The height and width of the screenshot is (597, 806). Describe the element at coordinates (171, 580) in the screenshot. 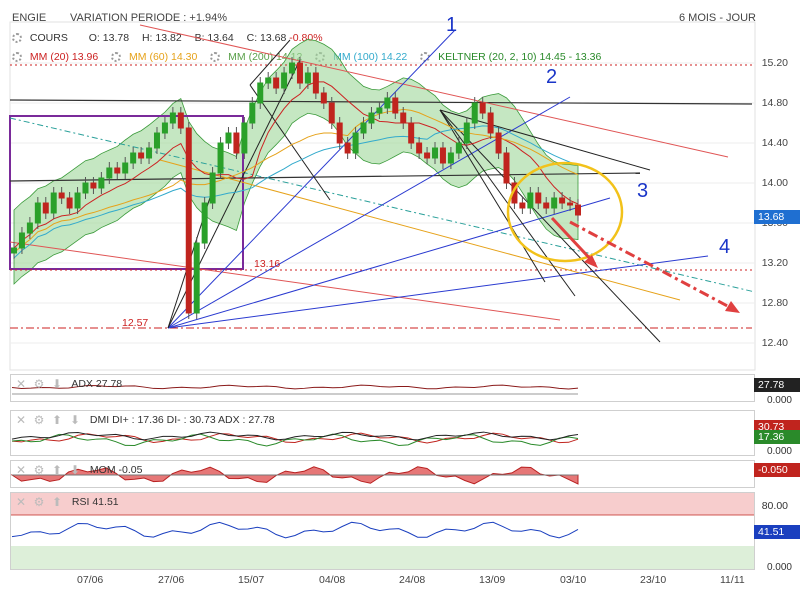

I see `x-tick-label: 27/06` at that location.